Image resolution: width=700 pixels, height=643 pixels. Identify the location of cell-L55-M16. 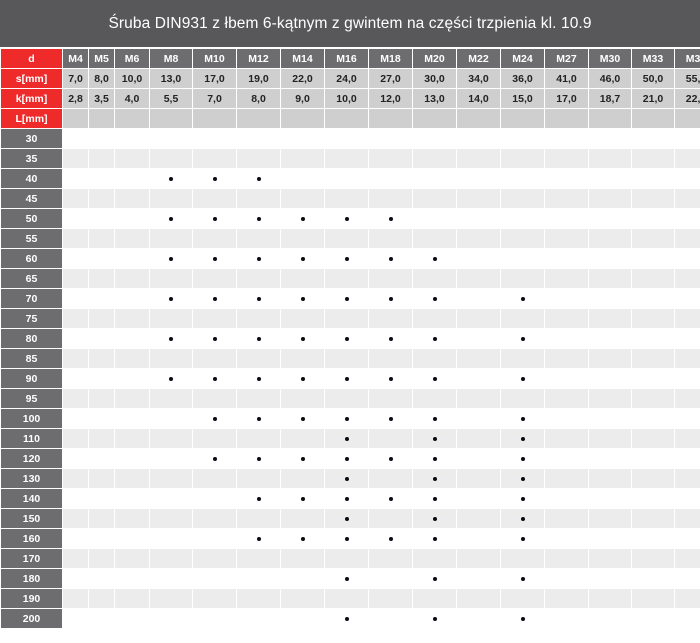
(346, 238).